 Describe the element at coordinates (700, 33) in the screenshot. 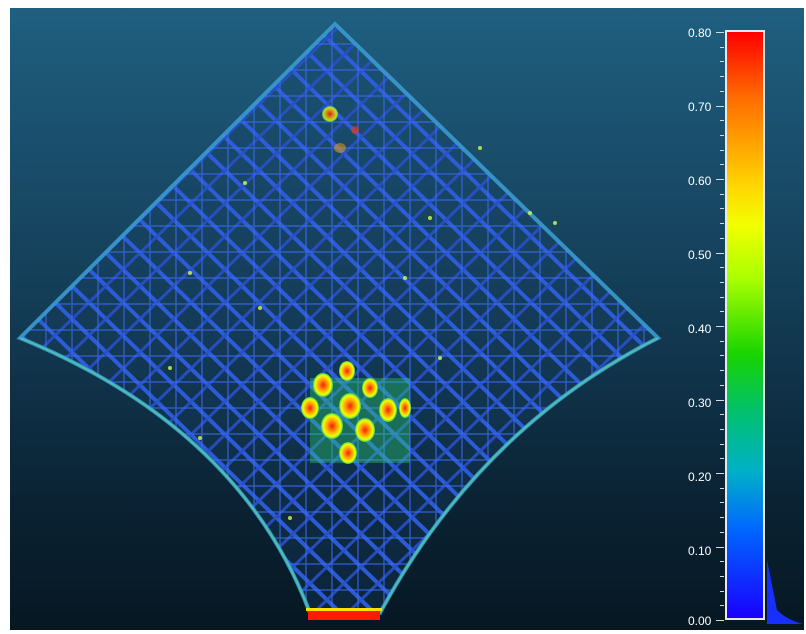

I see `tick-label-0-80: 0.80` at that location.